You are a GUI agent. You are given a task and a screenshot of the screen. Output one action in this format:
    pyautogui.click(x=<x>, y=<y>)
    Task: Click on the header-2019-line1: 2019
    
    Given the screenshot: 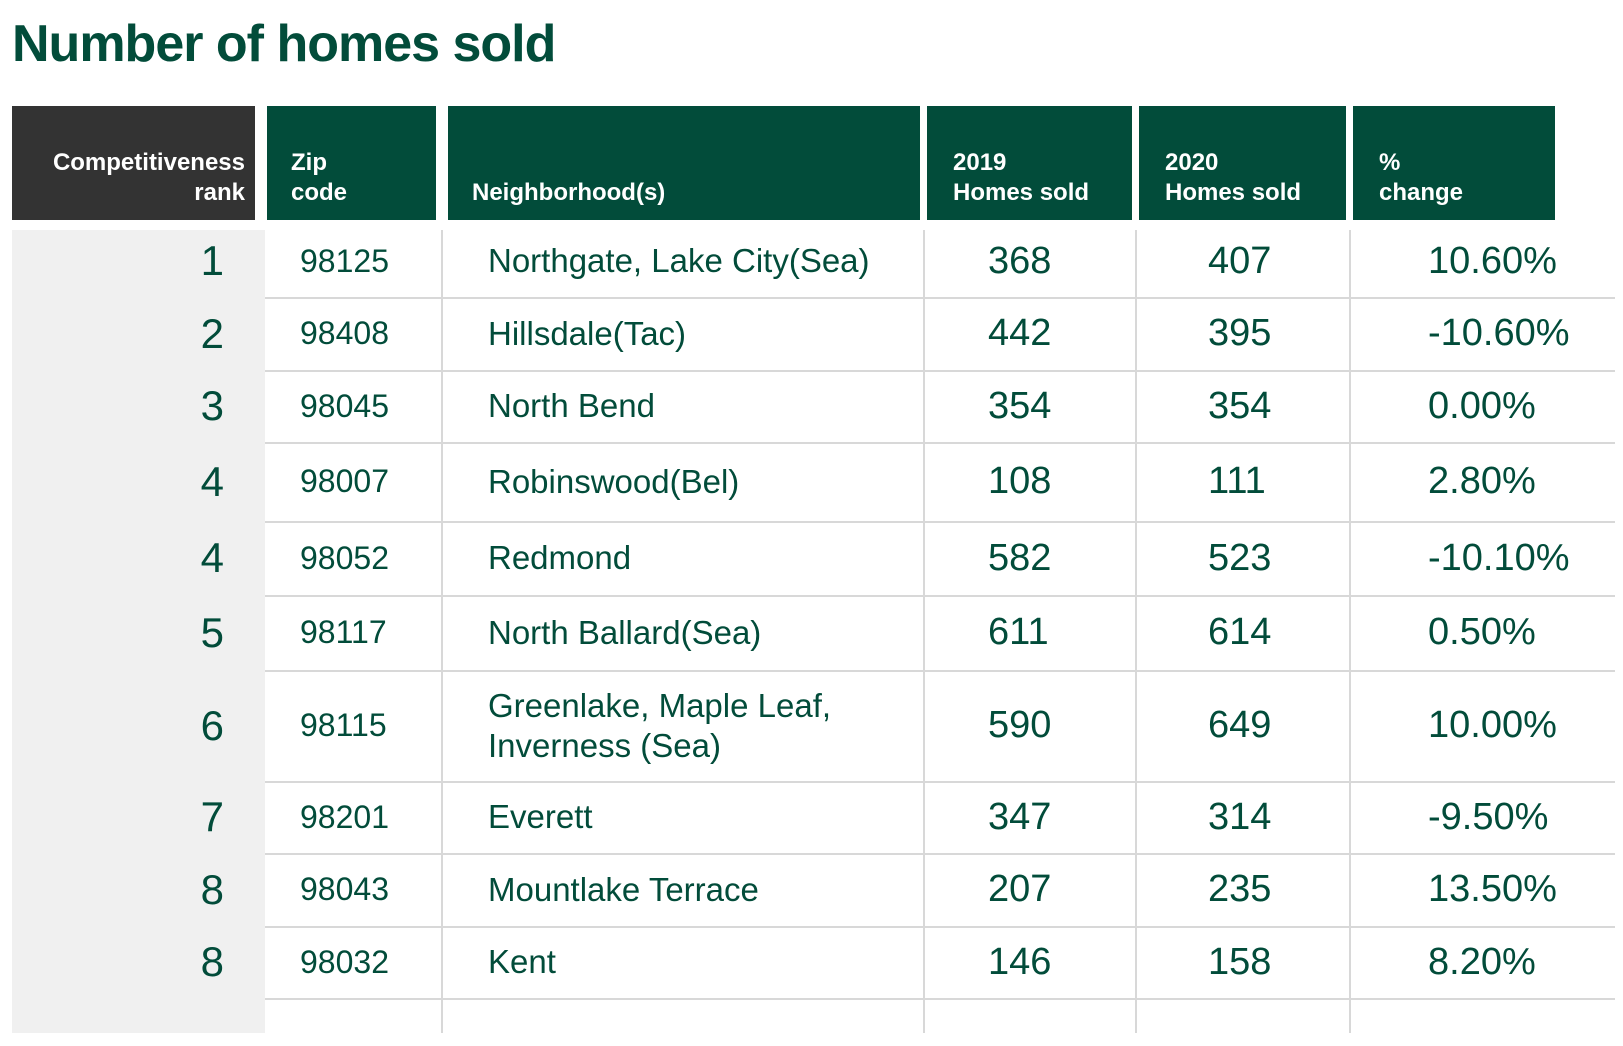 What is the action you would take?
    pyautogui.click(x=980, y=162)
    